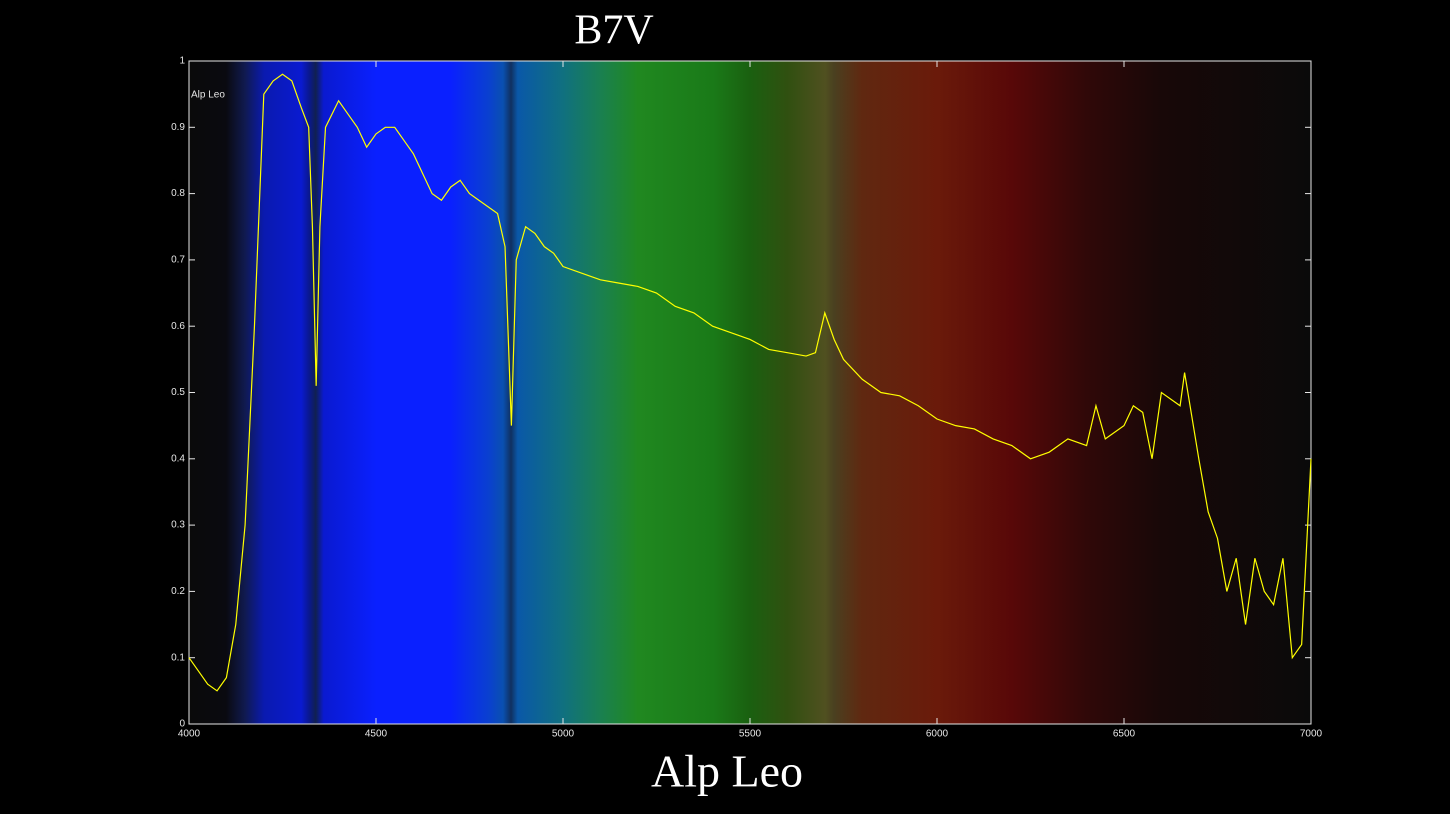  I want to click on y-tick-label: 0.8, so click(178, 193).